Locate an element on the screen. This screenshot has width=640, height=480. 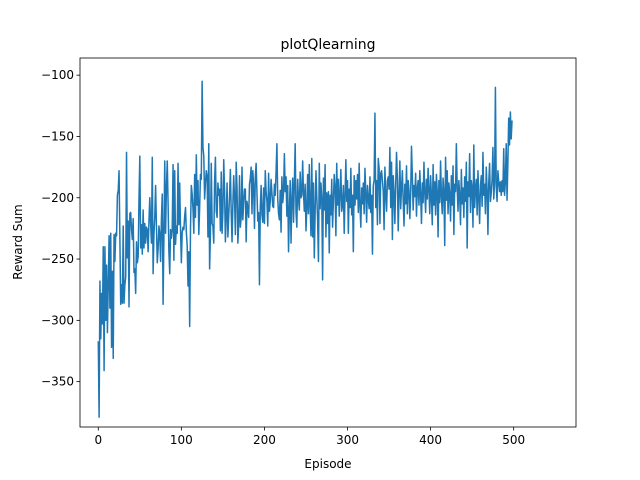
x-tick-label: 500 is located at coordinates (513, 440).